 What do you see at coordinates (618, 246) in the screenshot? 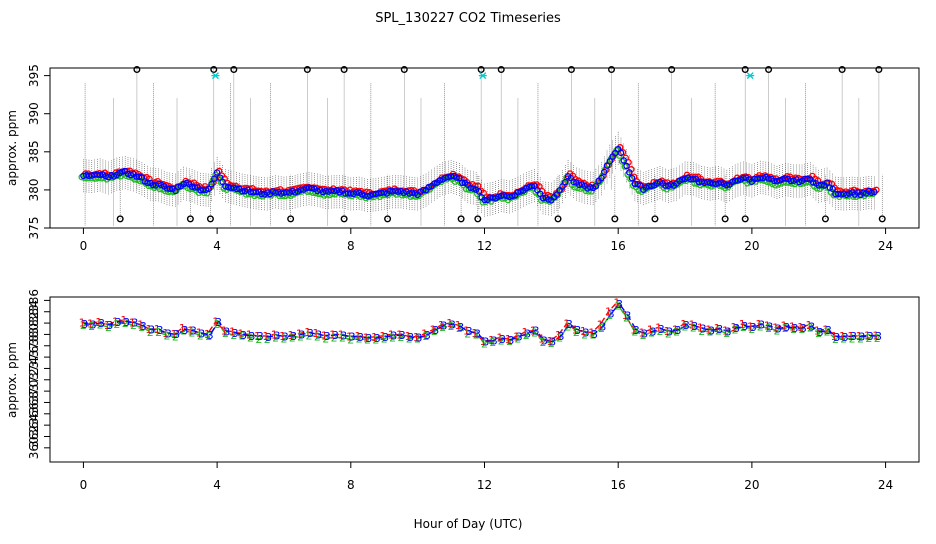
I see `top-x-tick-label: 16` at bounding box center [618, 246].